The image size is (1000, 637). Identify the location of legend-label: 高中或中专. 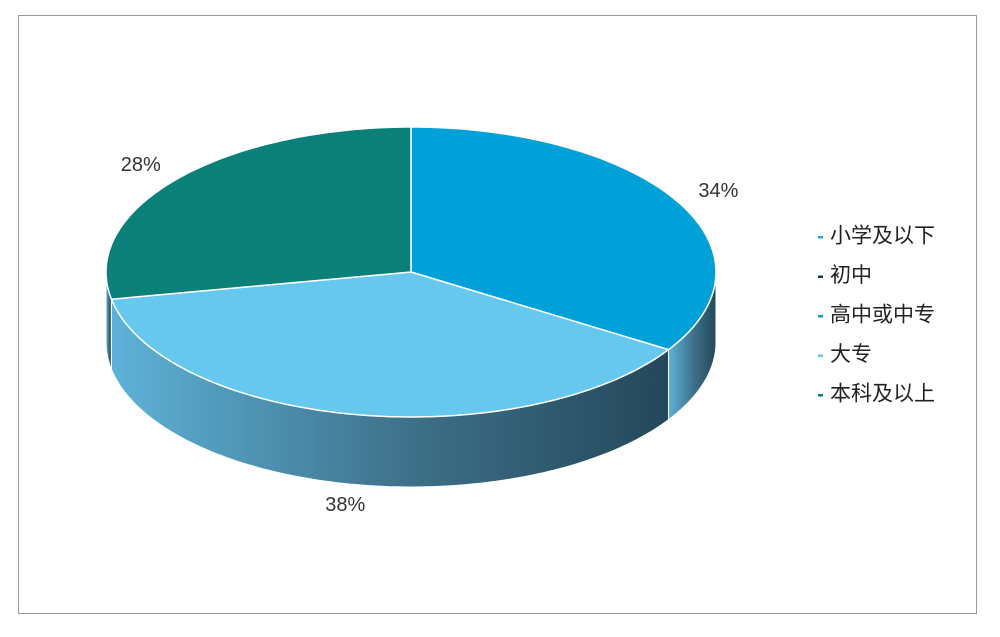
(882, 315).